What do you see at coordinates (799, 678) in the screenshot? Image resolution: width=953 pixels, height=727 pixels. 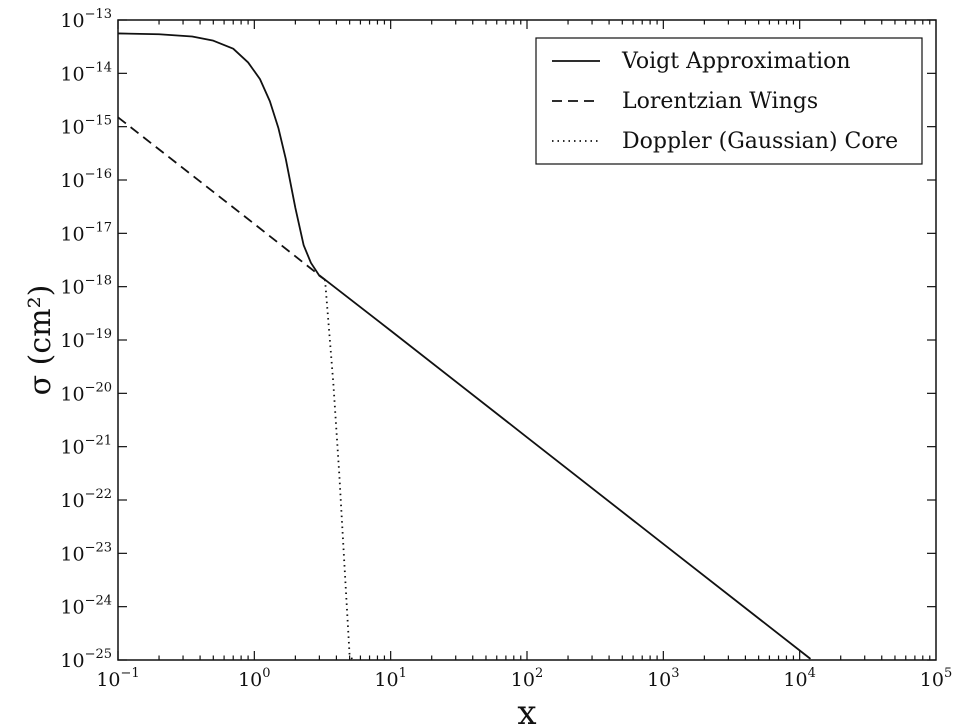 I see `x-tick-label: 10⁴` at bounding box center [799, 678].